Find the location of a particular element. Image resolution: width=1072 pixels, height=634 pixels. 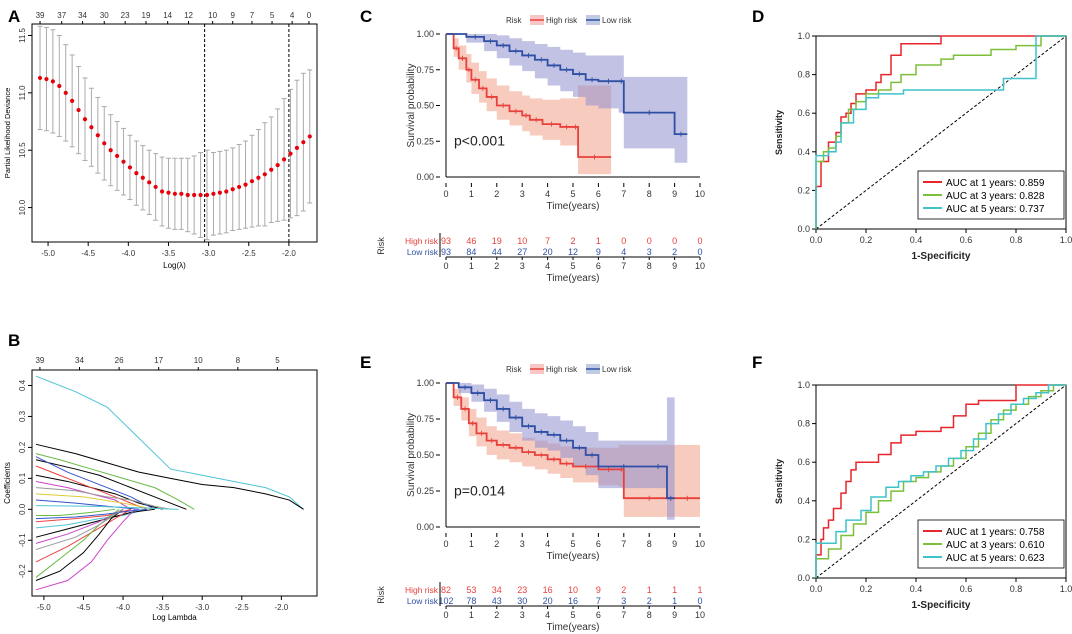

risk-x-tick-label: 8 is located at coordinates (649, 615).